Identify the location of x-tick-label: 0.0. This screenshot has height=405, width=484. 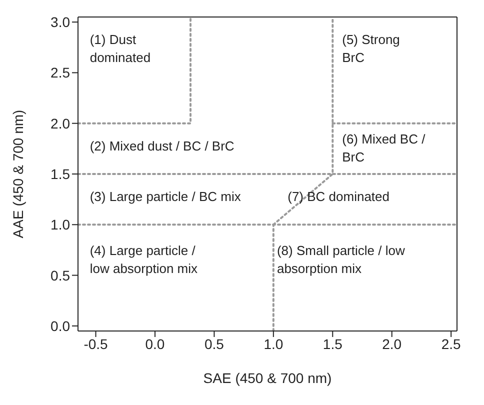
(155, 344).